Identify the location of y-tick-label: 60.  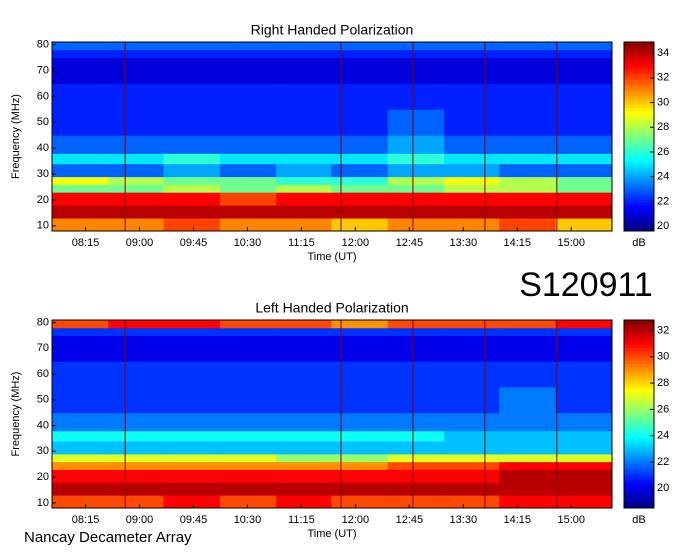
(43, 374).